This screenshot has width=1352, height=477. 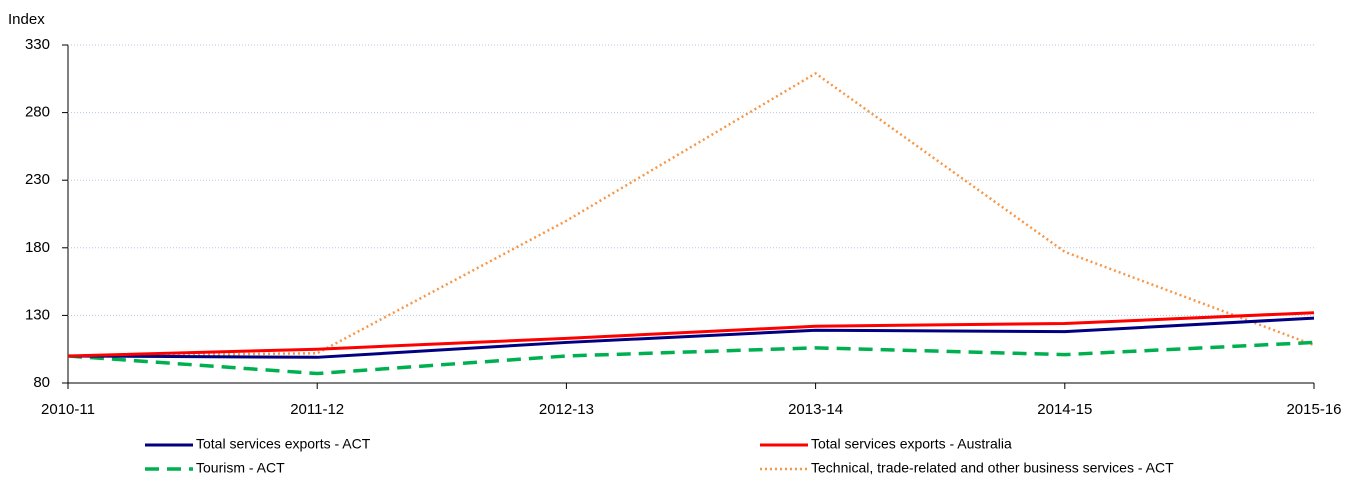 What do you see at coordinates (37, 179) in the screenshot?
I see `y-tick-label: 230` at bounding box center [37, 179].